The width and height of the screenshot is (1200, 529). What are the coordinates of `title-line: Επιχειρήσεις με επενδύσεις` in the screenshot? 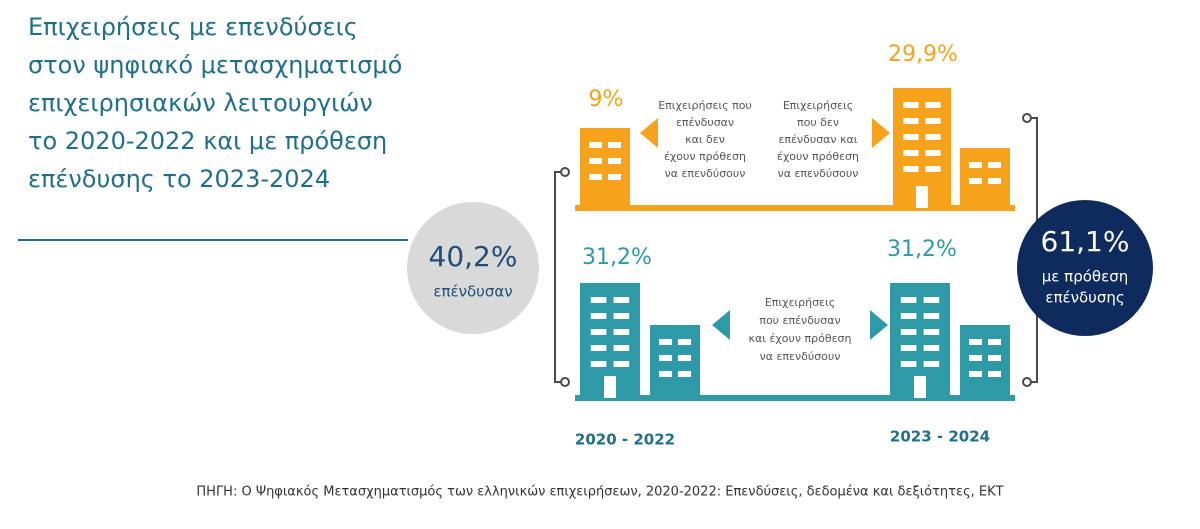 It's located at (193, 27).